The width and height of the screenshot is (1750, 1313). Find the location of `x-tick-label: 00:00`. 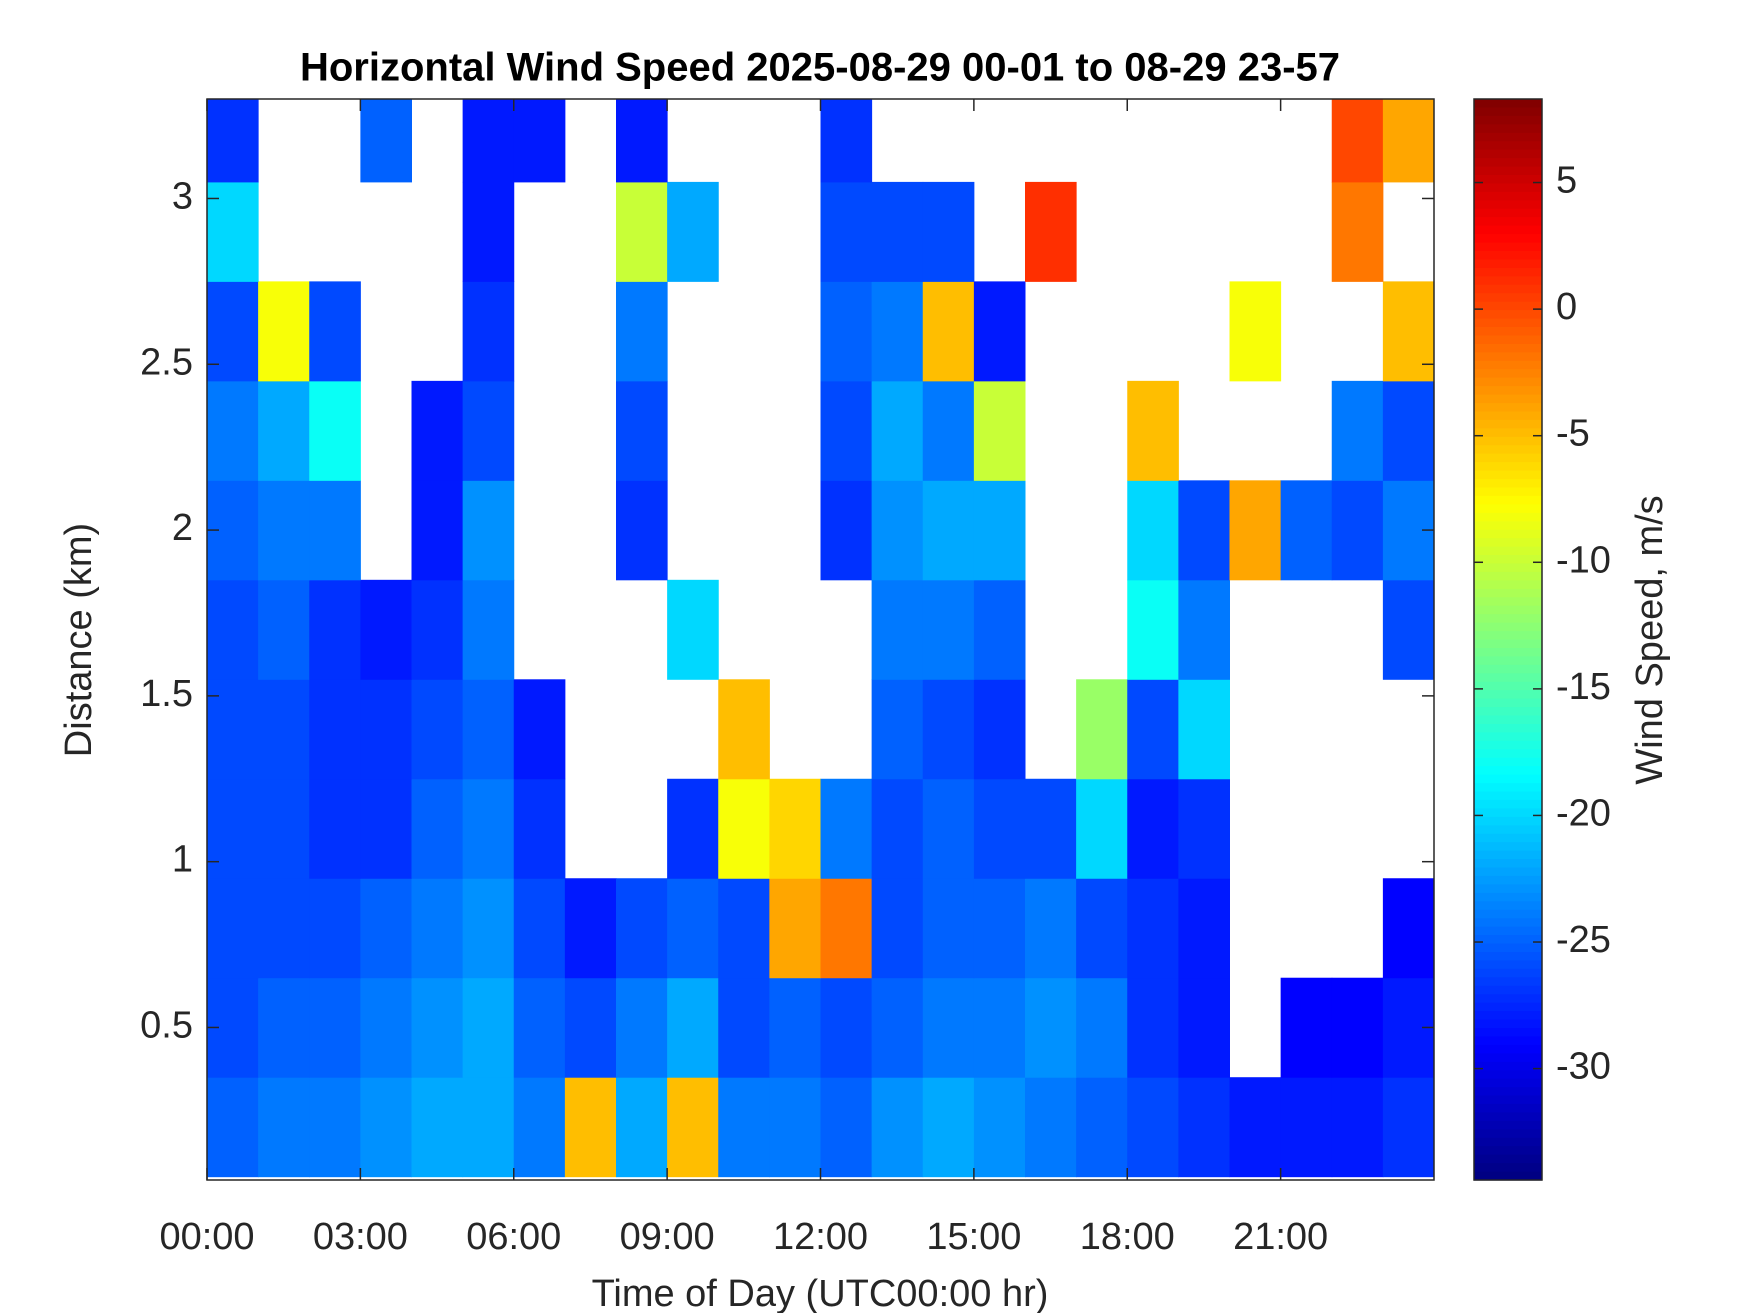

x-tick-label: 00:00 is located at coordinates (206, 1237).